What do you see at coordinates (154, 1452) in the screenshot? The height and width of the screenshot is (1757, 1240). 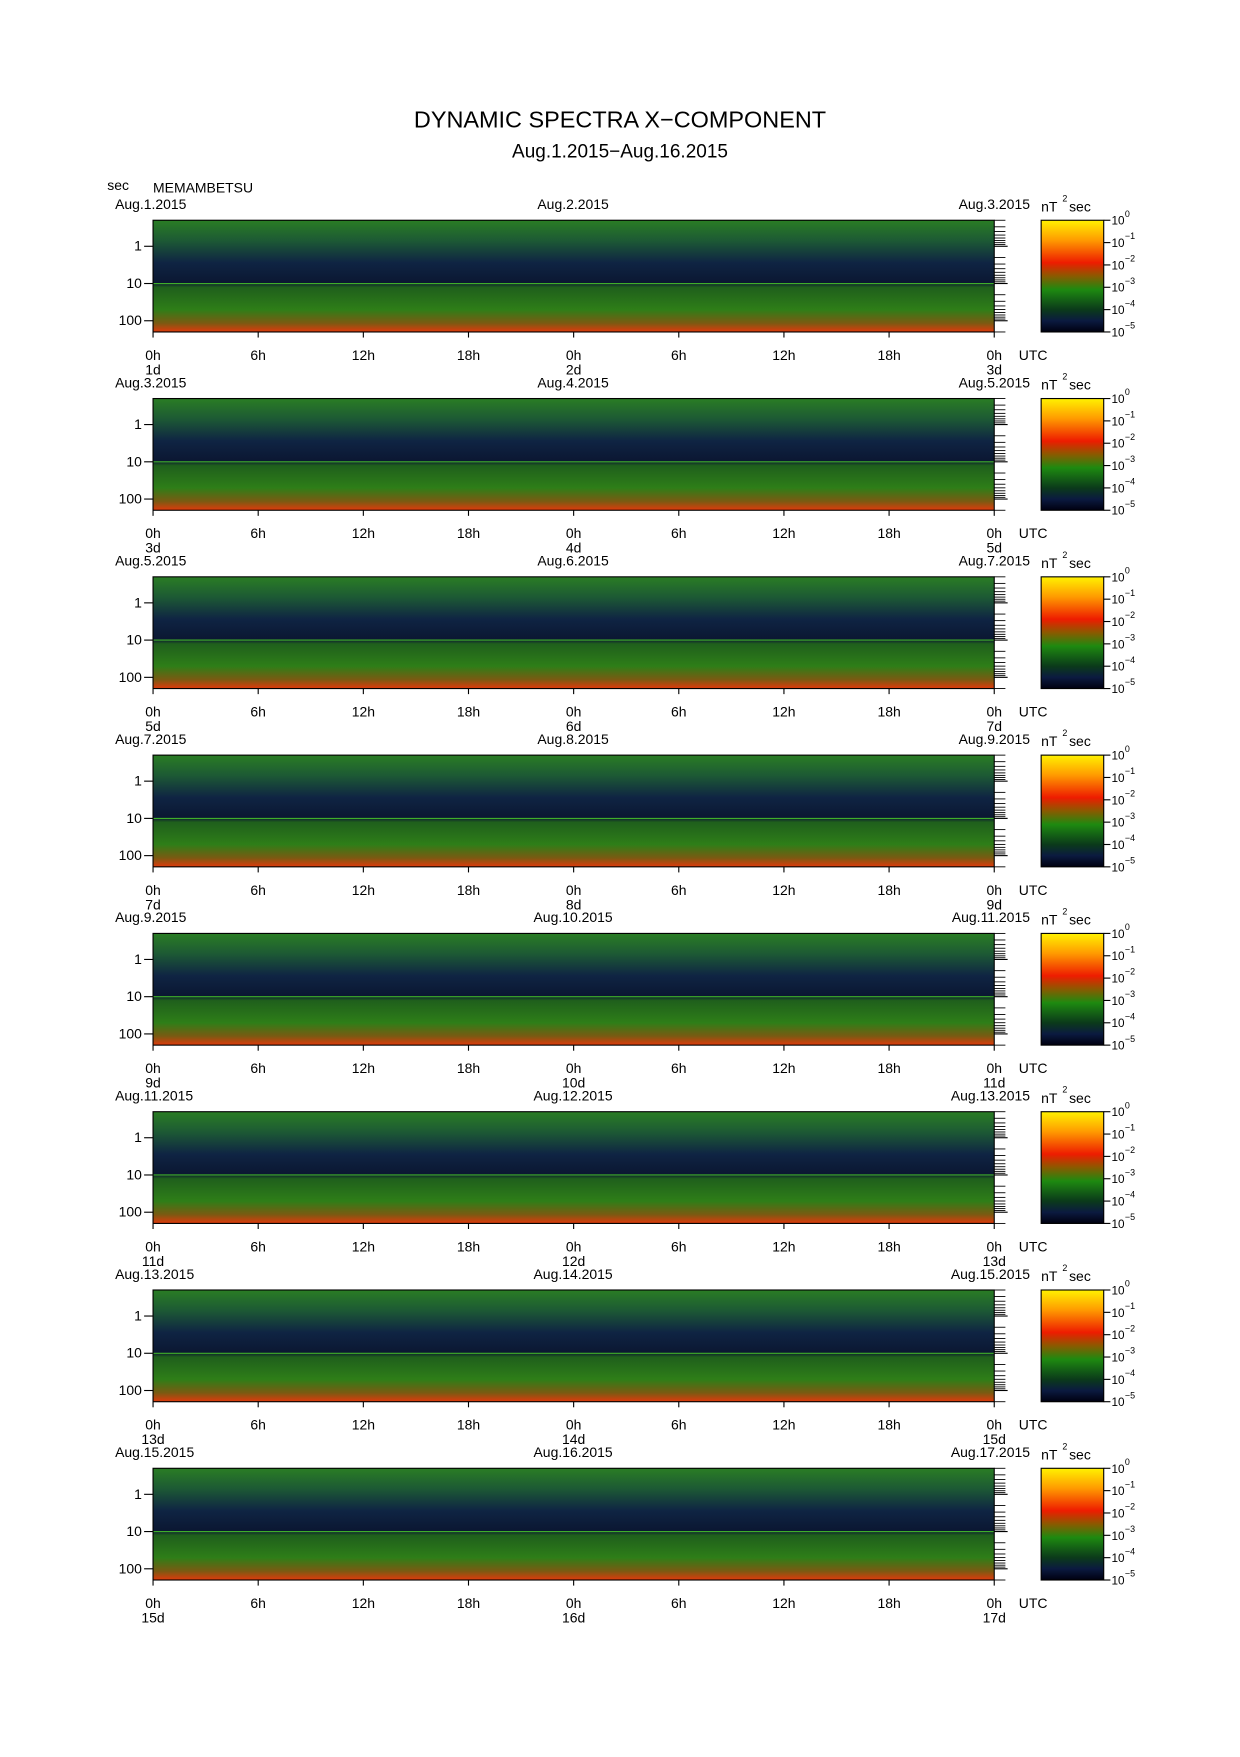 I see `date-label: Aug.15.2015` at bounding box center [154, 1452].